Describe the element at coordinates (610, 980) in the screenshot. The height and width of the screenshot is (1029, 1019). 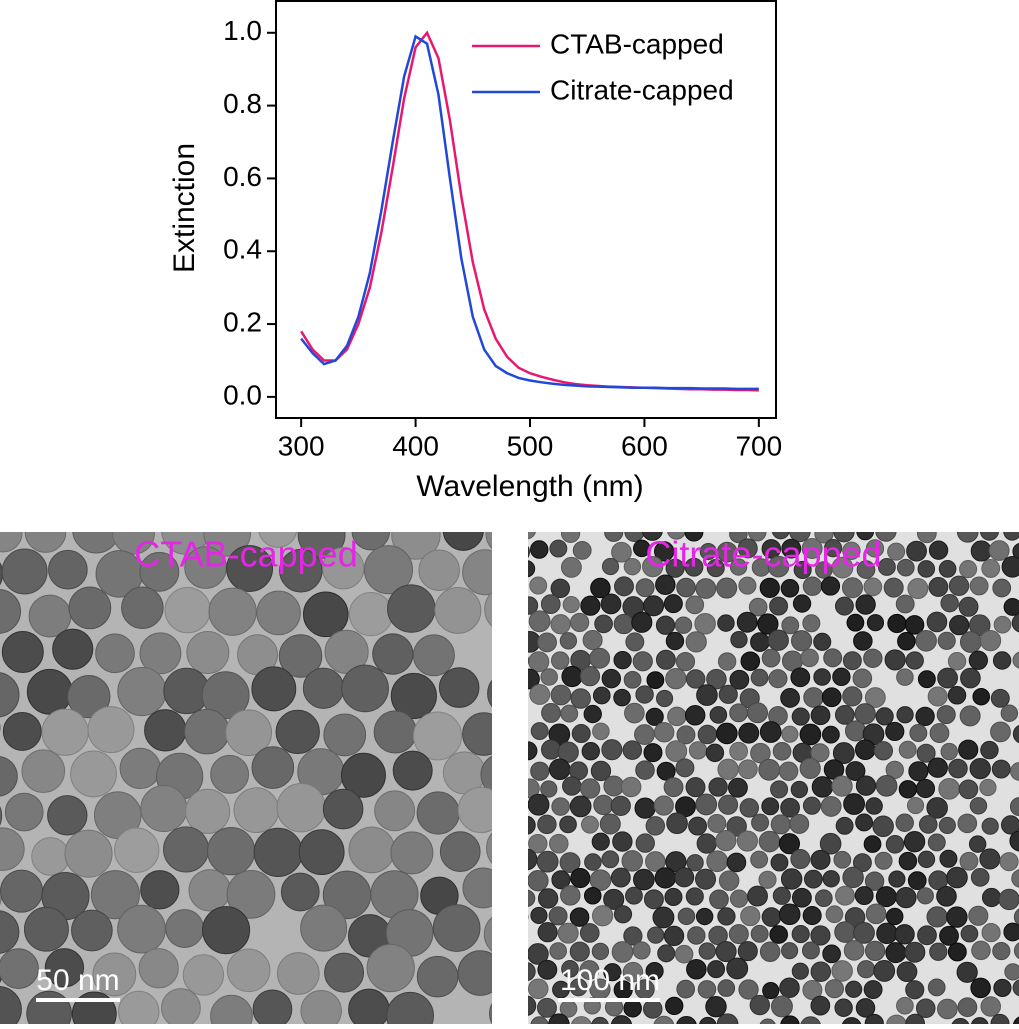
I see `scale-bar-label: 100 nm` at that location.